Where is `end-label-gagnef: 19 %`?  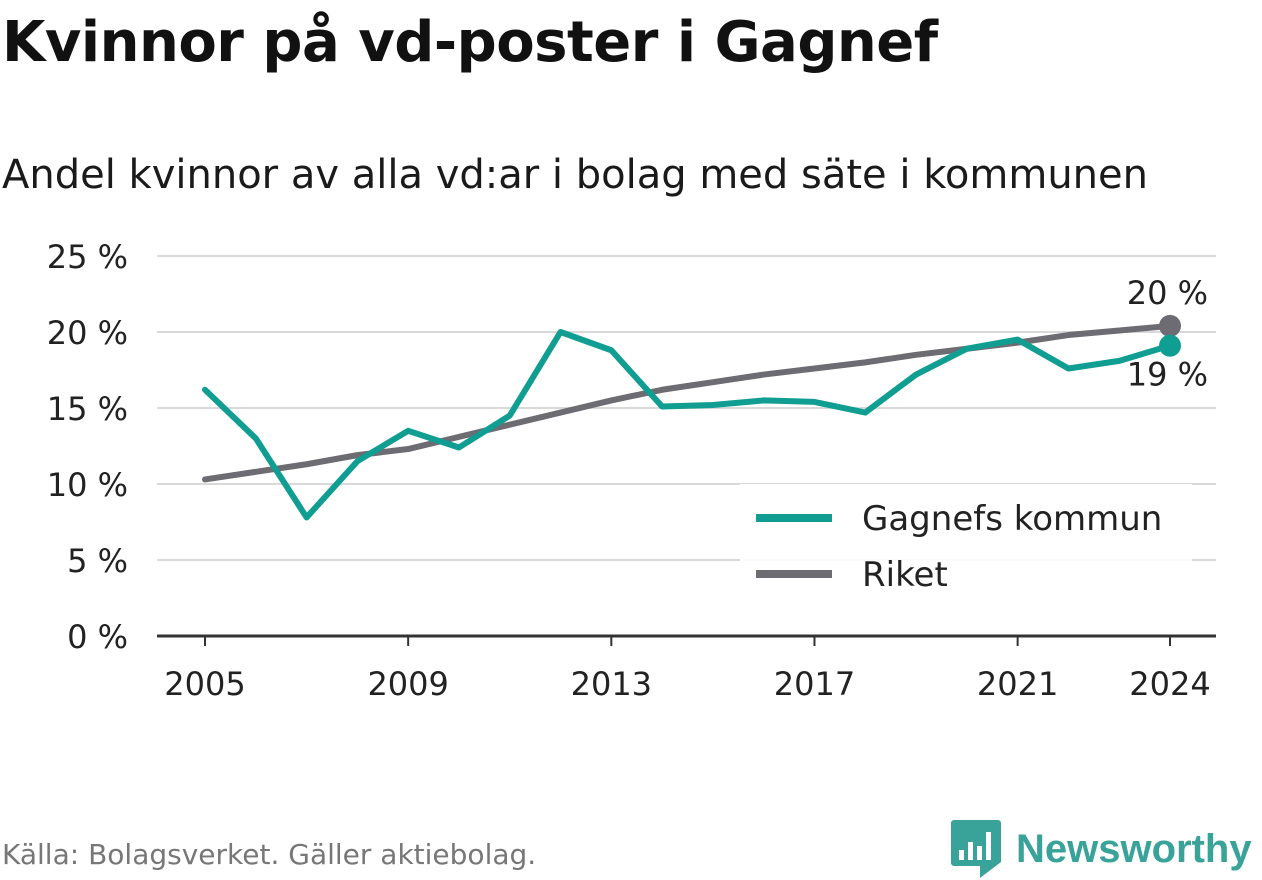 end-label-gagnef: 19 % is located at coordinates (1167, 375).